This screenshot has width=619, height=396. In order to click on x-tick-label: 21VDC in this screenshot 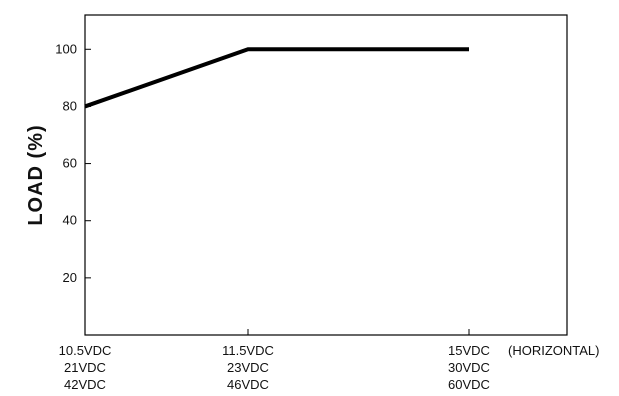, I will do `click(85, 367)`.